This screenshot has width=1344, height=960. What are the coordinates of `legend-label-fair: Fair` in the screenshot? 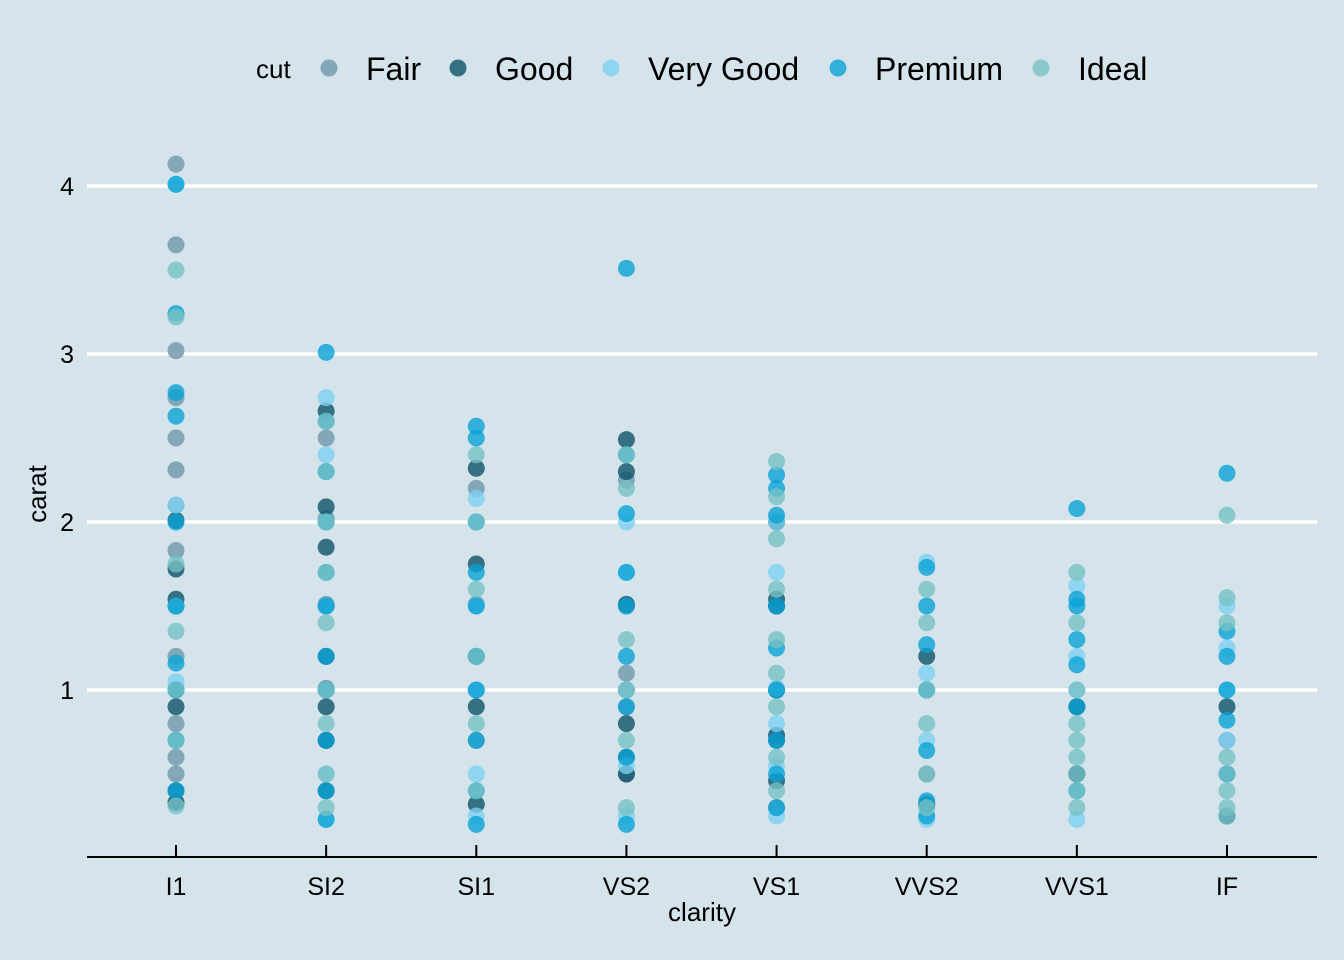 It's located at (393, 69).